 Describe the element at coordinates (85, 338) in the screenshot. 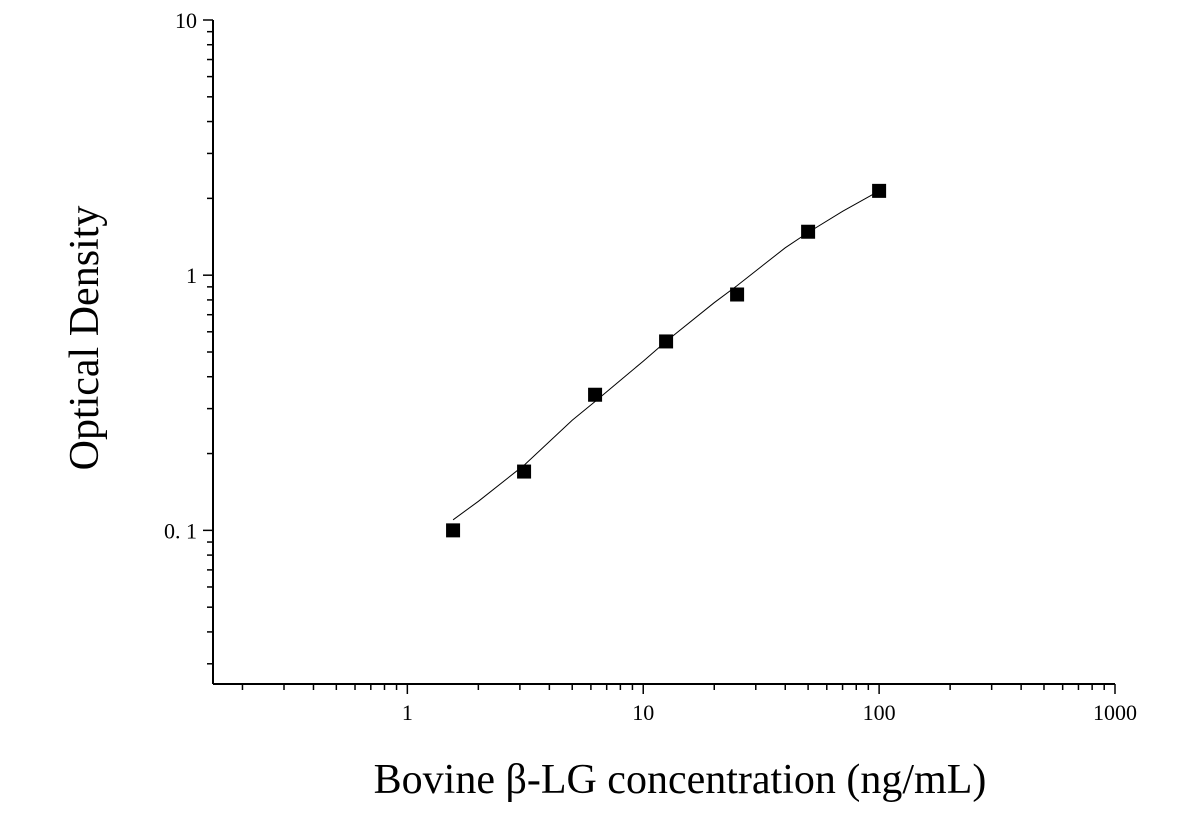

I see `y-axis-title: Optical Density` at that location.